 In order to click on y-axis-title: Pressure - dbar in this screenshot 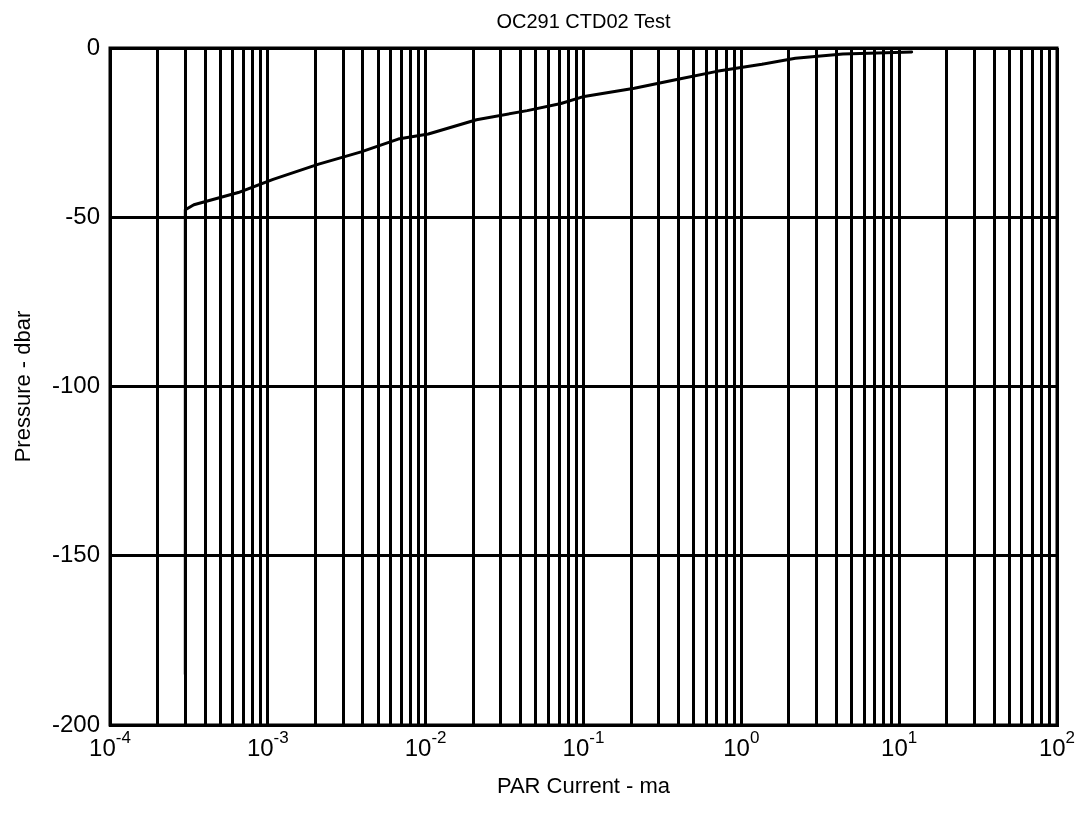, I will do `click(23, 386)`.